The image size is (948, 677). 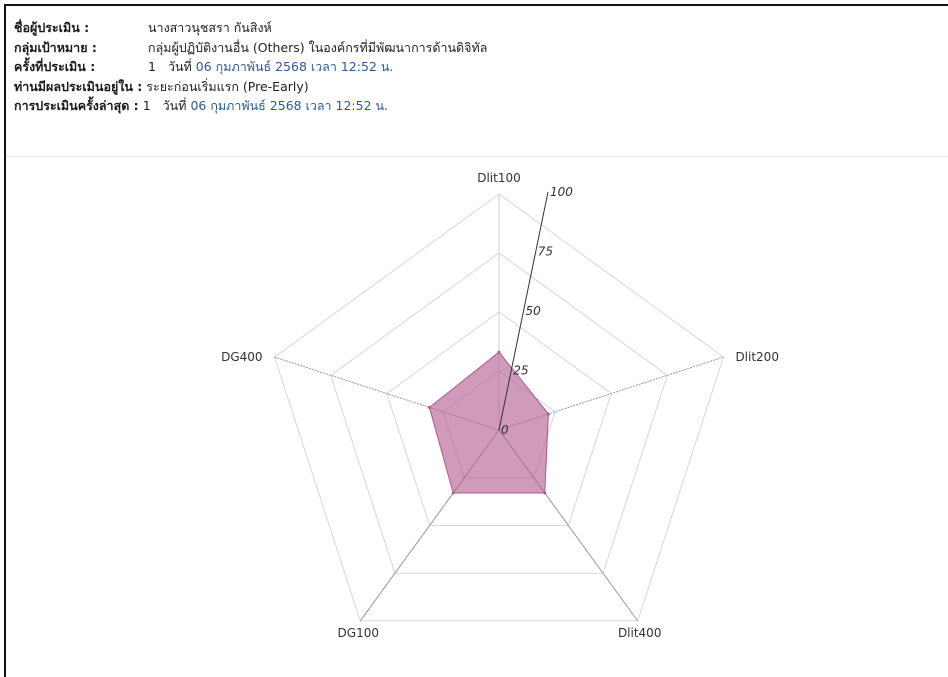 I want to click on data-point-DG100, so click(x=453, y=493).